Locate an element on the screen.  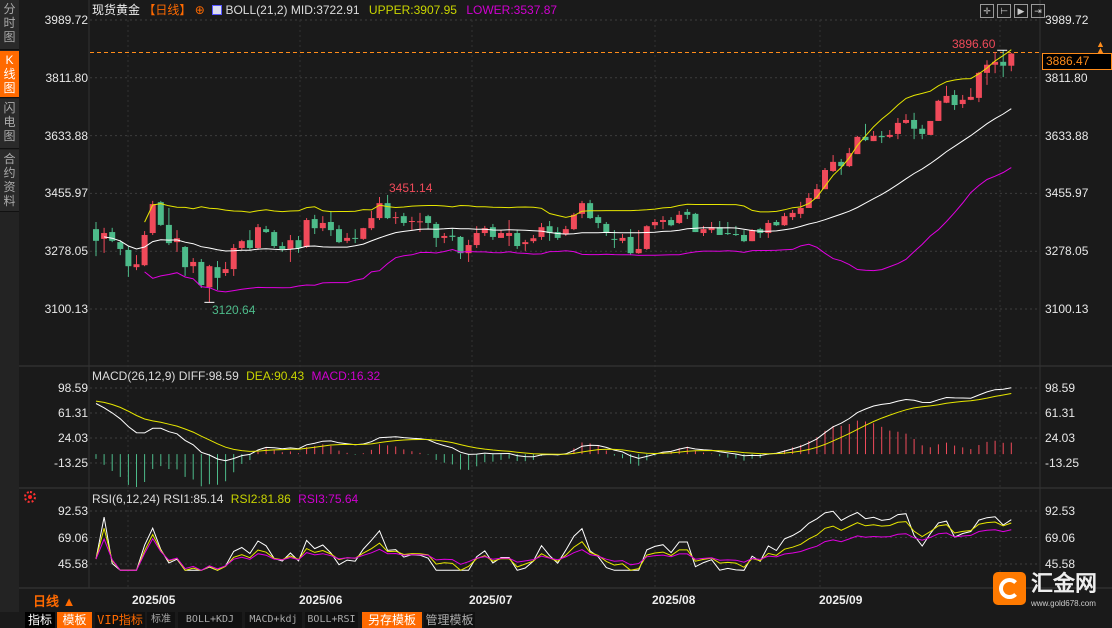
logo-icon is located at coordinates (1009, 588).